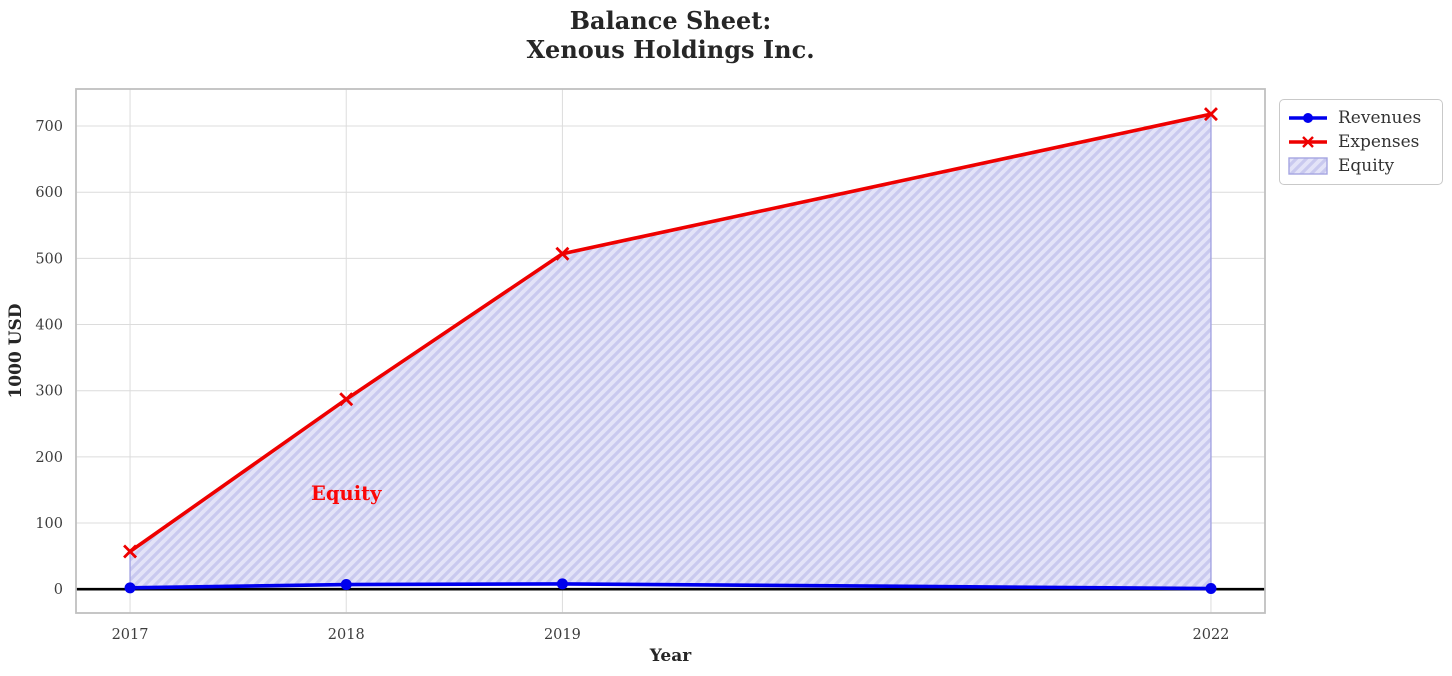 This screenshot has width=1452, height=676. What do you see at coordinates (1211, 635) in the screenshot?
I see `x-tick-label: 2022` at bounding box center [1211, 635].